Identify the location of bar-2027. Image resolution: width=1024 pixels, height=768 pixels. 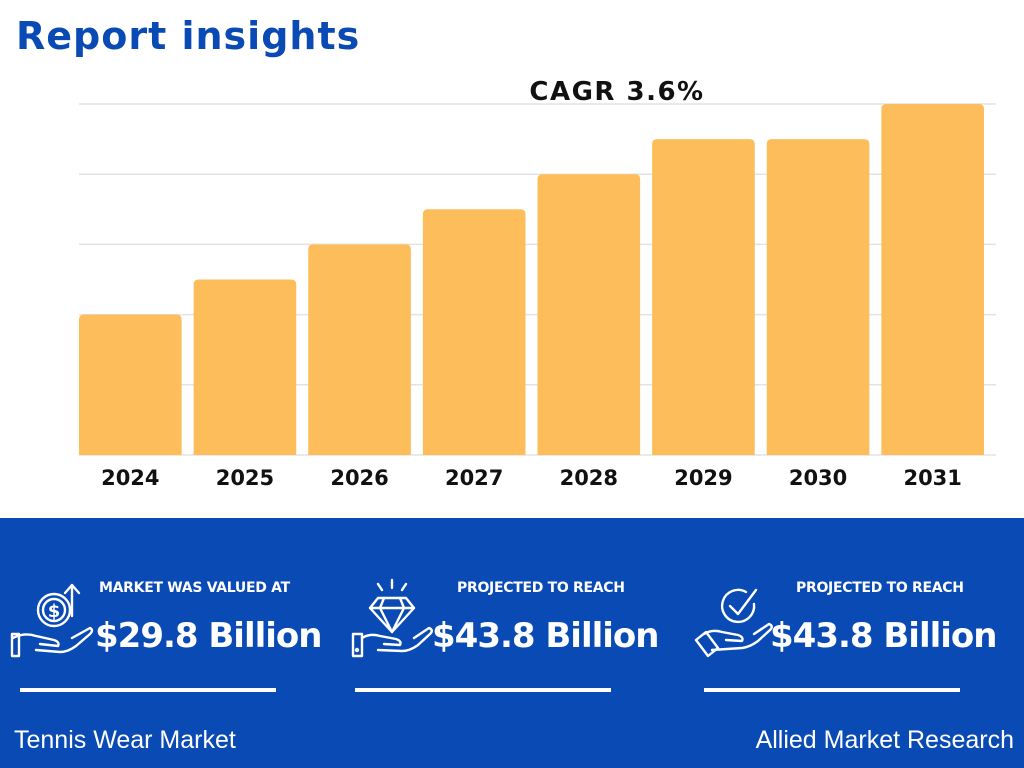
(474, 332).